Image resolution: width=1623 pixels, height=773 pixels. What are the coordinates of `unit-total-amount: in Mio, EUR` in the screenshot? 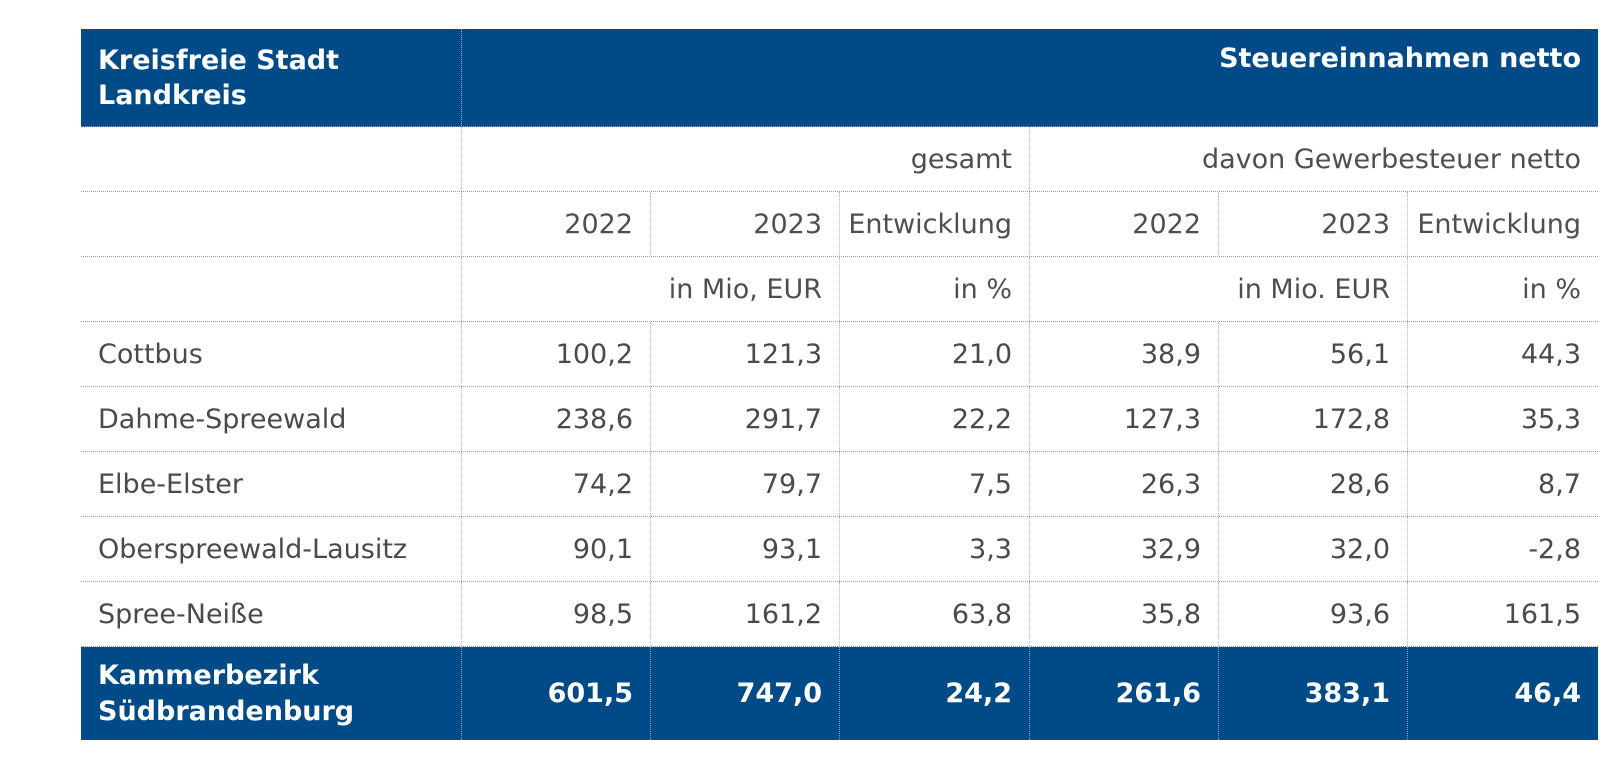 It's located at (650, 289).